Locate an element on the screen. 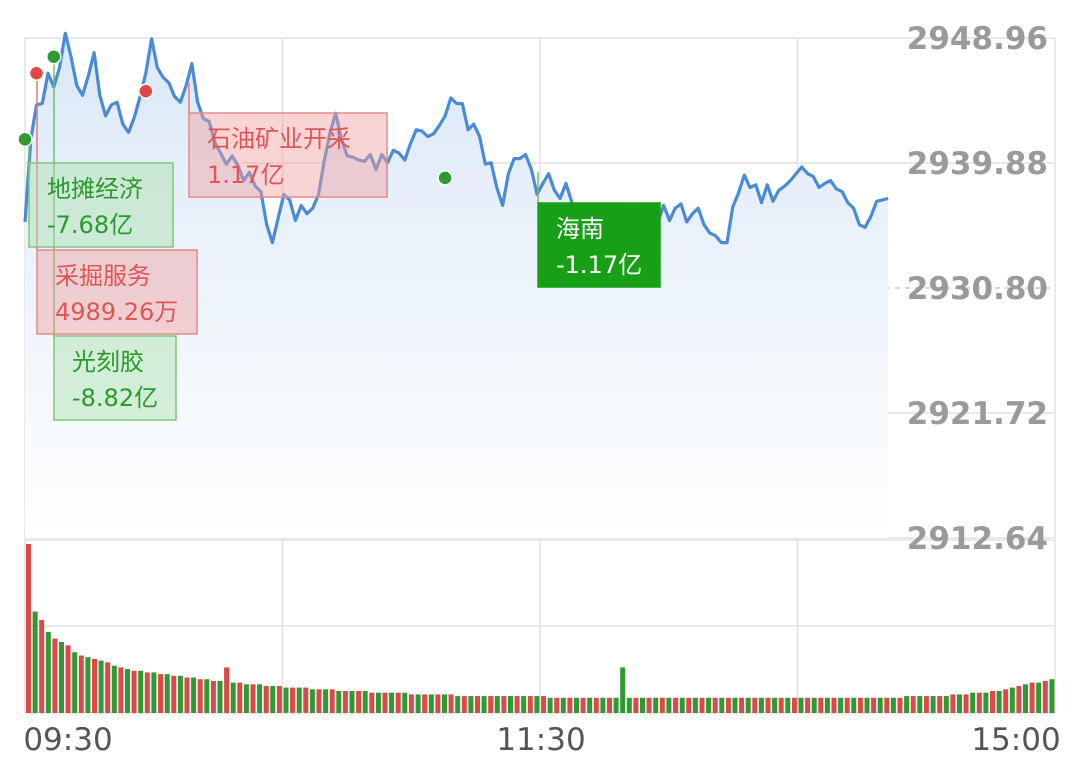 Image resolution: width=1080 pixels, height=770 pixels. annotation-value: 1.17亿 is located at coordinates (245, 175).